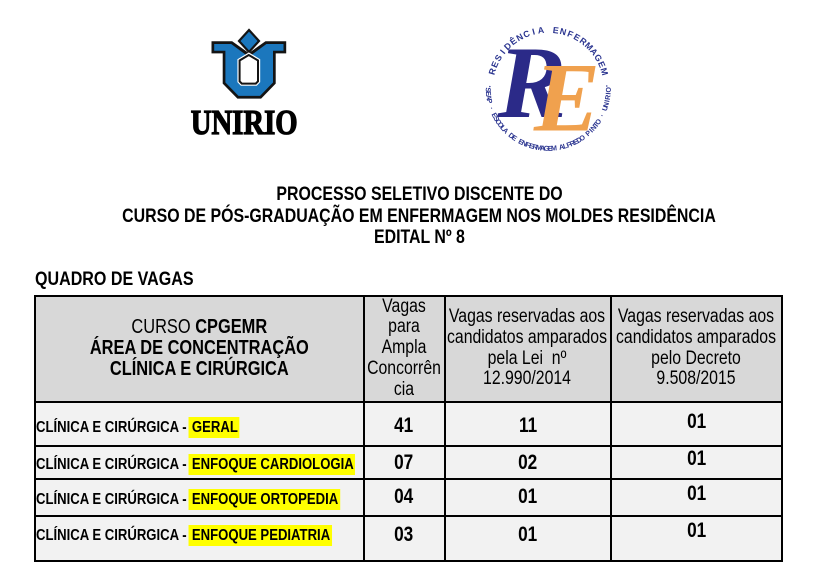  What do you see at coordinates (512, 41) in the screenshot?
I see `svg-text: Ê` at bounding box center [512, 41].